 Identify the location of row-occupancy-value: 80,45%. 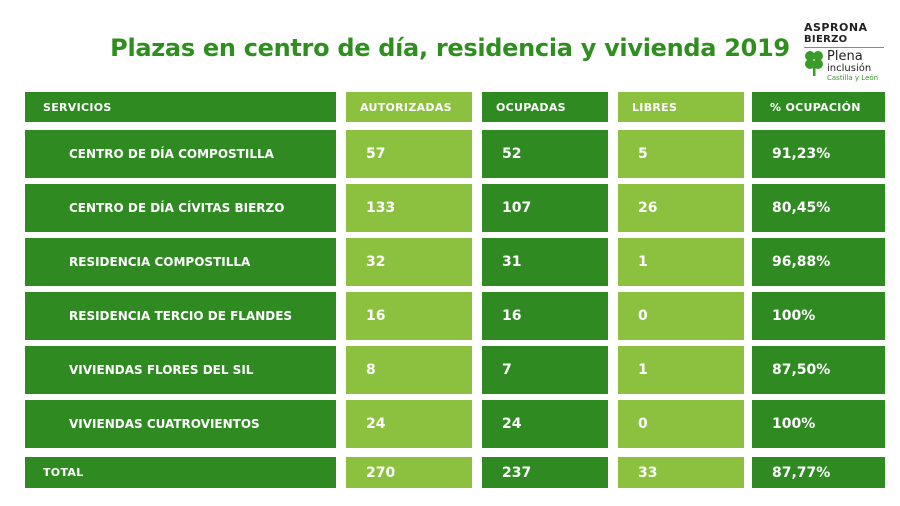
(818, 208).